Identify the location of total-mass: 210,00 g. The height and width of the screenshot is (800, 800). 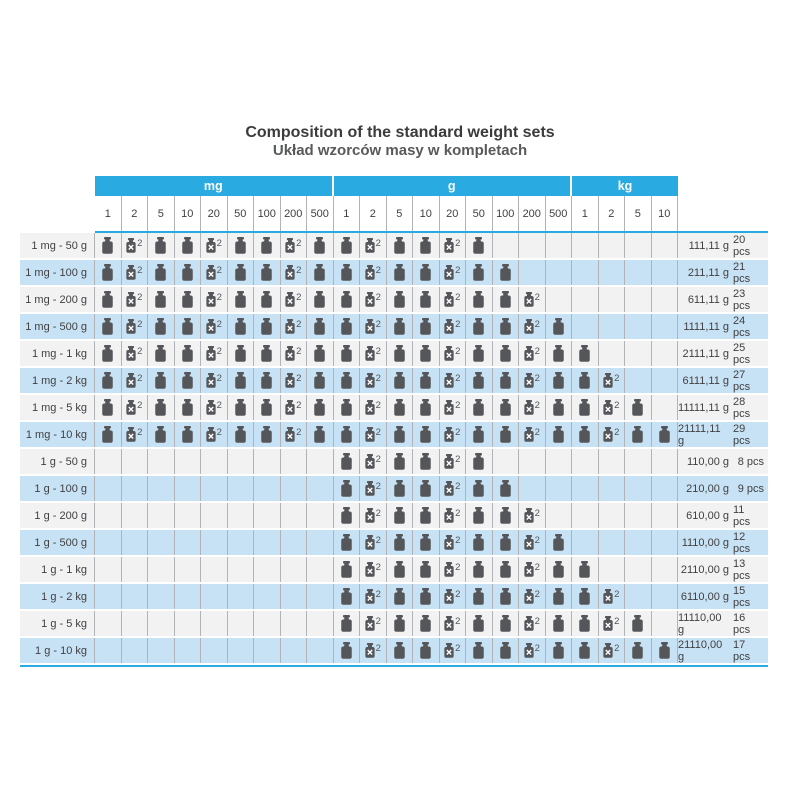
(707, 488).